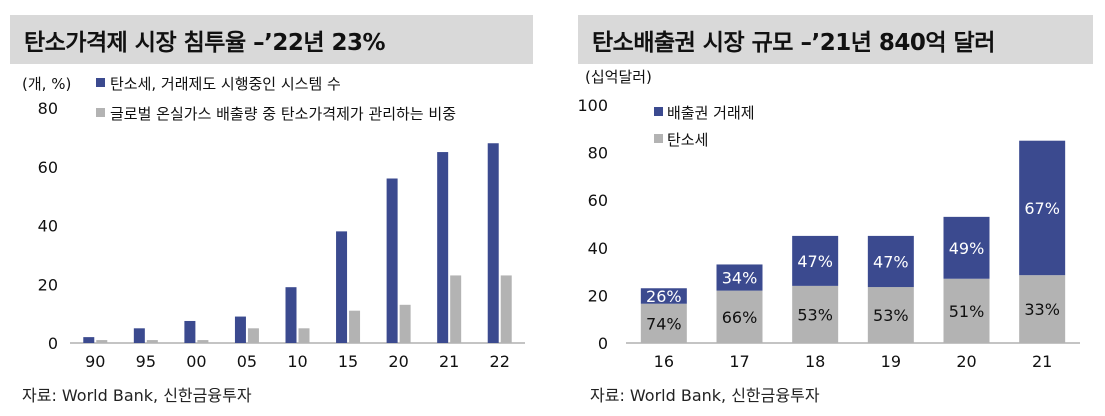 Image resolution: width=1105 pixels, height=416 pixels. I want to click on x-tick-label: 16, so click(664, 361).